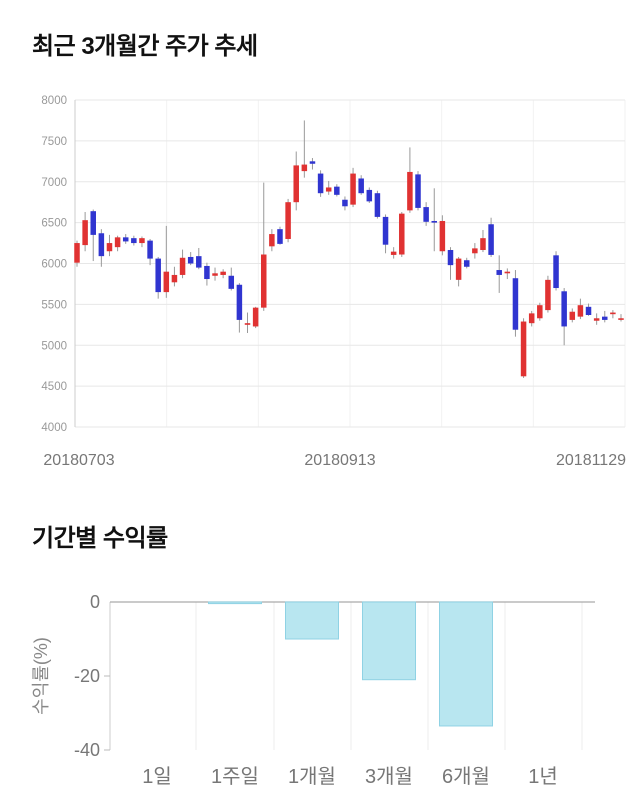 This screenshot has width=640, height=810. Describe the element at coordinates (78, 460) in the screenshot. I see `svg-text: 20180703` at that location.